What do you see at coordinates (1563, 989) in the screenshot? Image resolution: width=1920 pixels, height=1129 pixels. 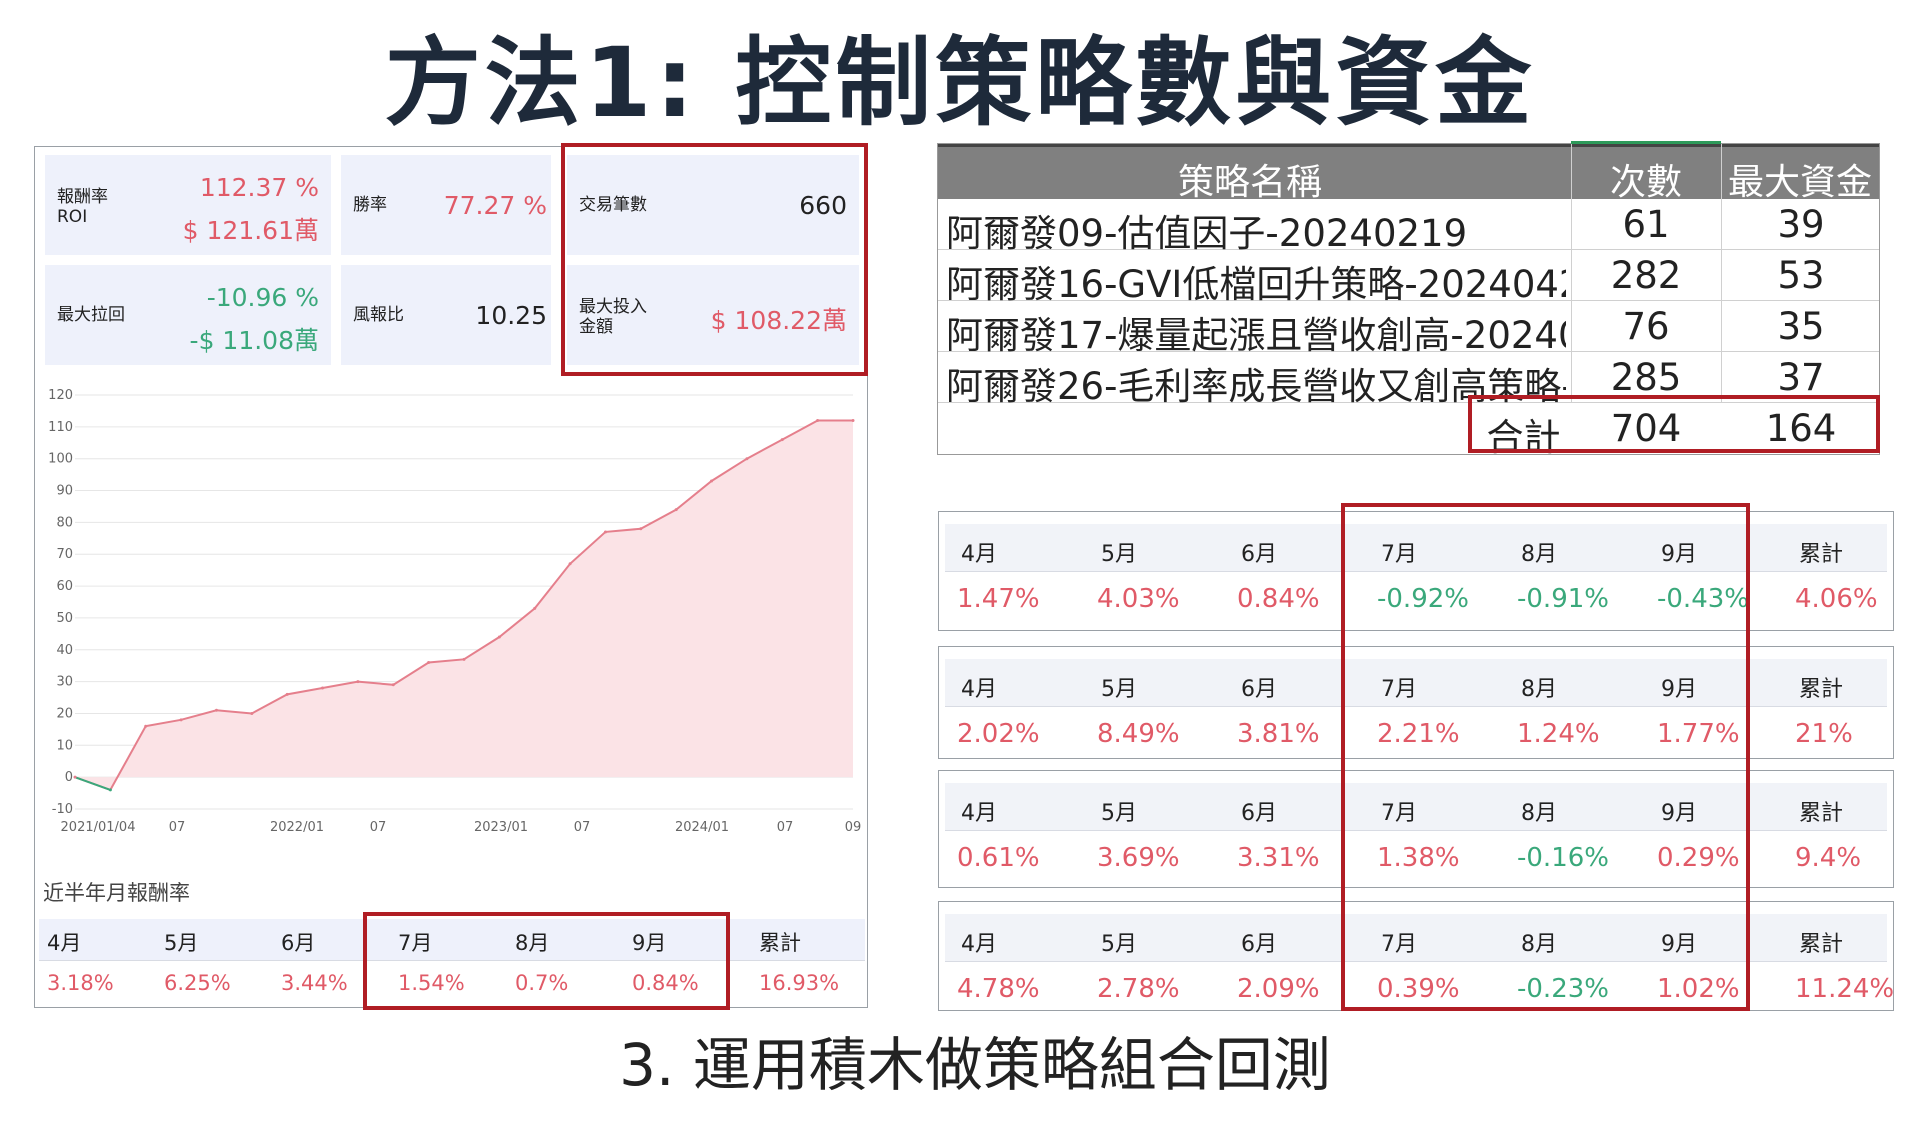 I see `monthly-return-value: -0.23%` at bounding box center [1563, 989].